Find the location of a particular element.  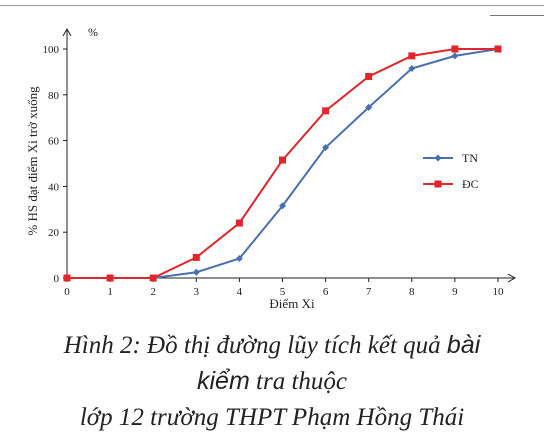

y-axis-ticks: 0 20 40 60 80 100 is located at coordinates (55, 164).